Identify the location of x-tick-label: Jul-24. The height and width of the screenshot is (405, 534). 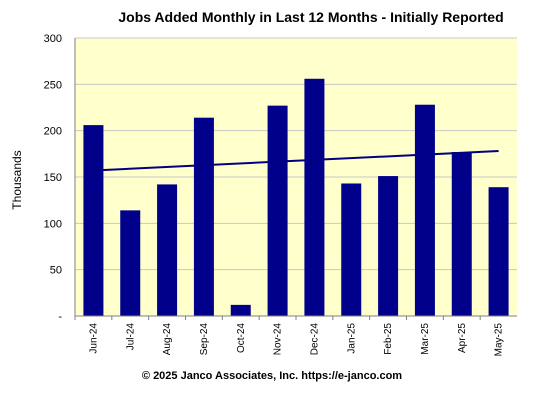
(130, 337).